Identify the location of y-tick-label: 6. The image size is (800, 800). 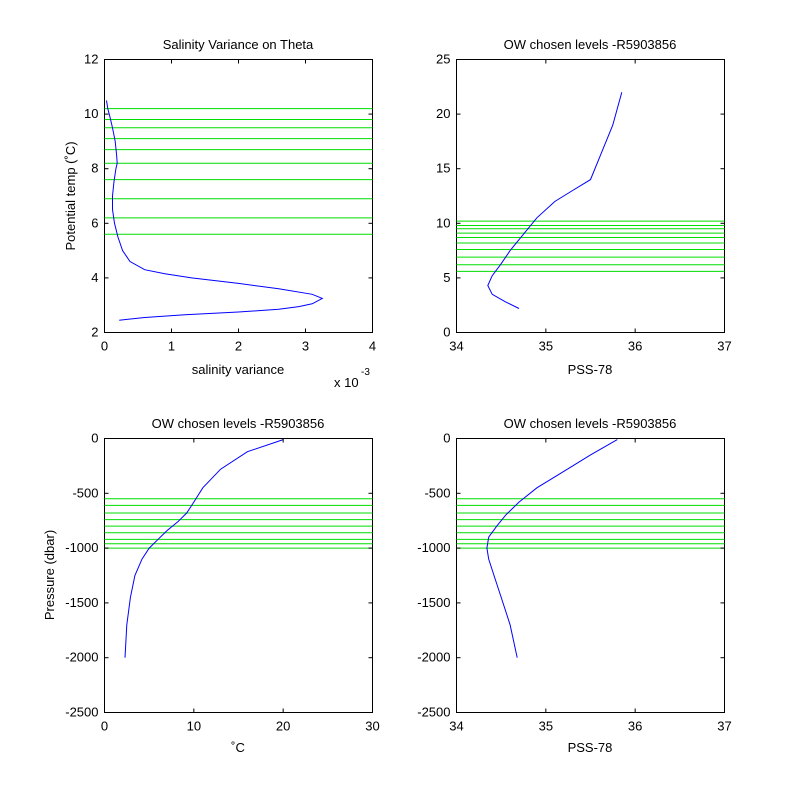
(94, 222).